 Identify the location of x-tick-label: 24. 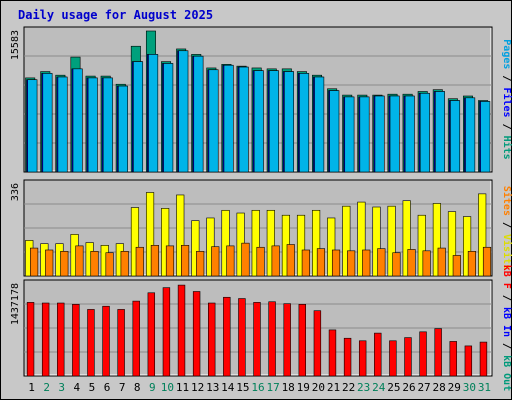
(379, 387).